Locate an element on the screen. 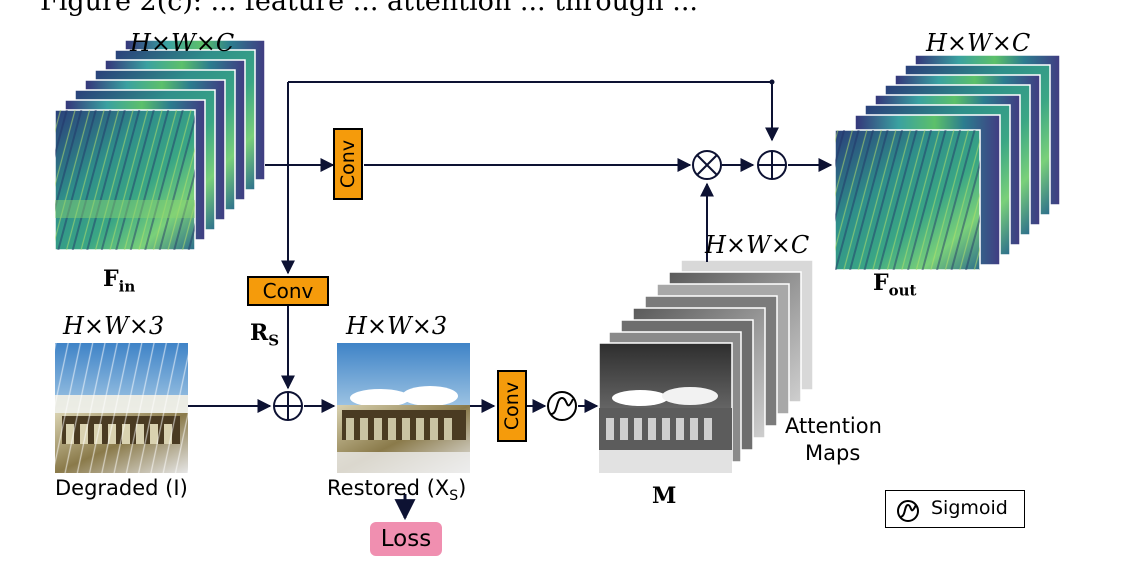  multiply-operator-icon is located at coordinates (707, 165).